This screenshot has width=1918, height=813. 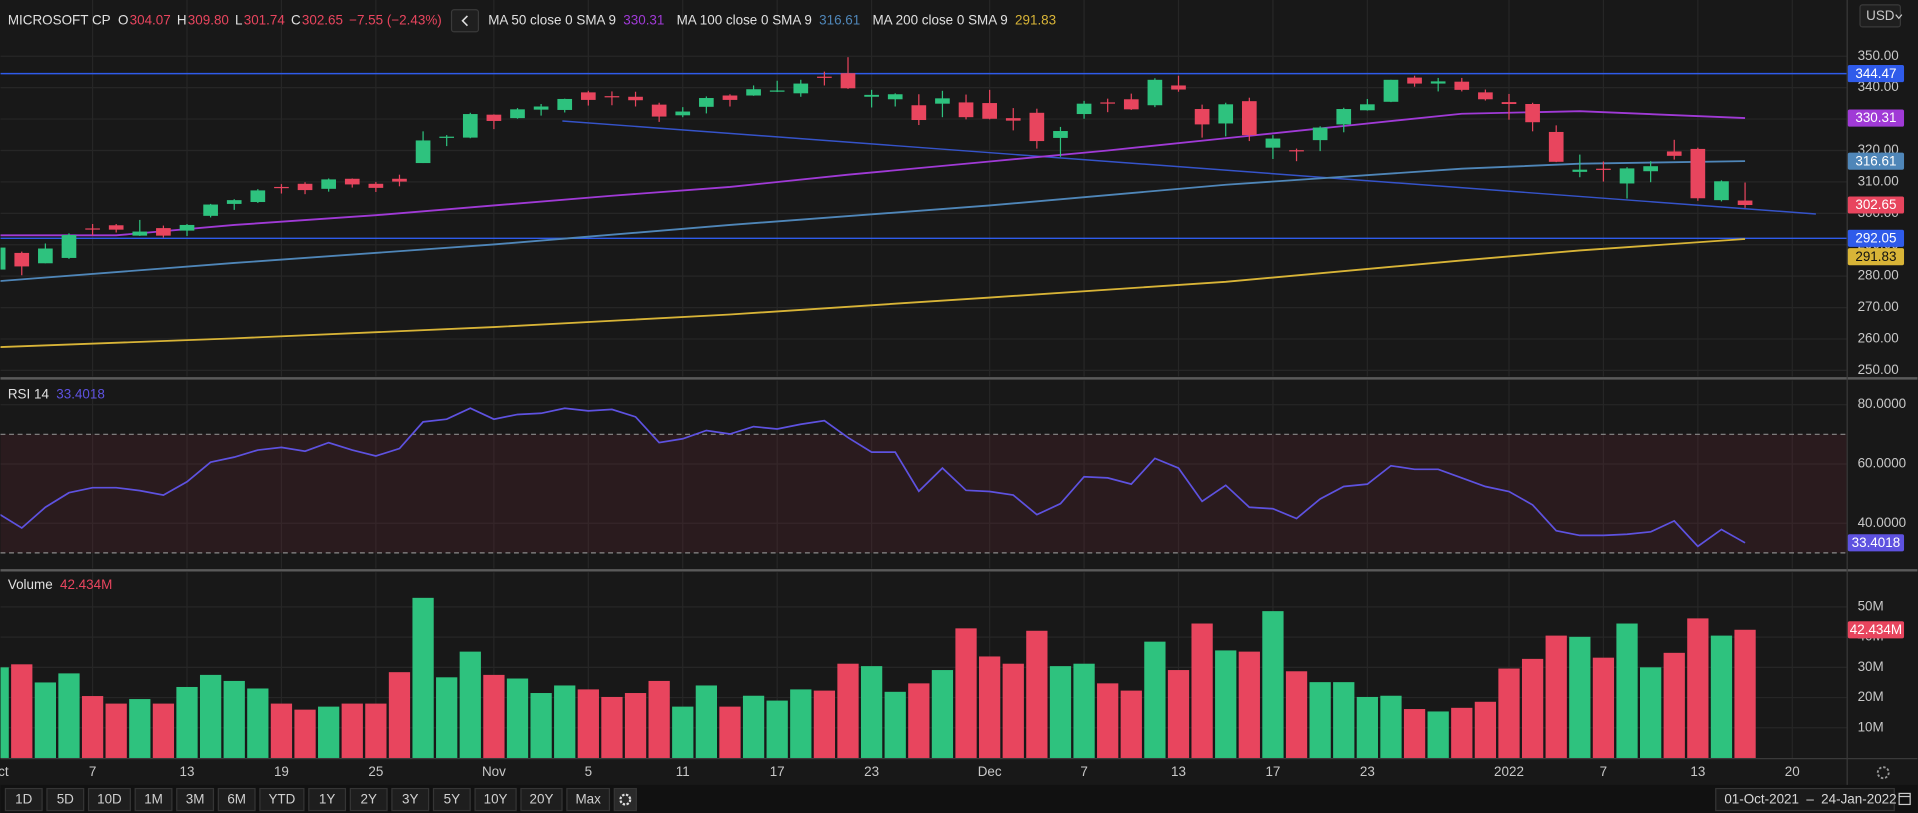 I want to click on range-button-label: 3Y, so click(x=410, y=799).